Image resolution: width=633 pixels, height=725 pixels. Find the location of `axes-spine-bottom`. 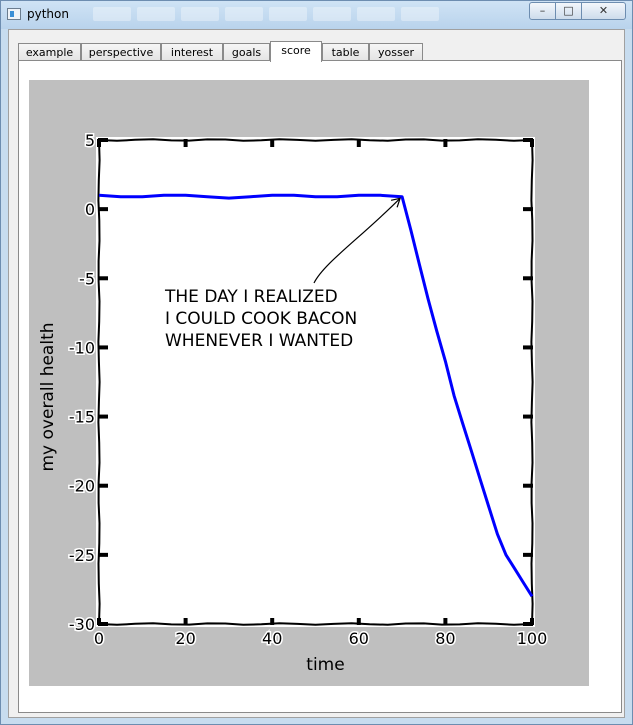

axes-spine-bottom is located at coordinates (315, 624).